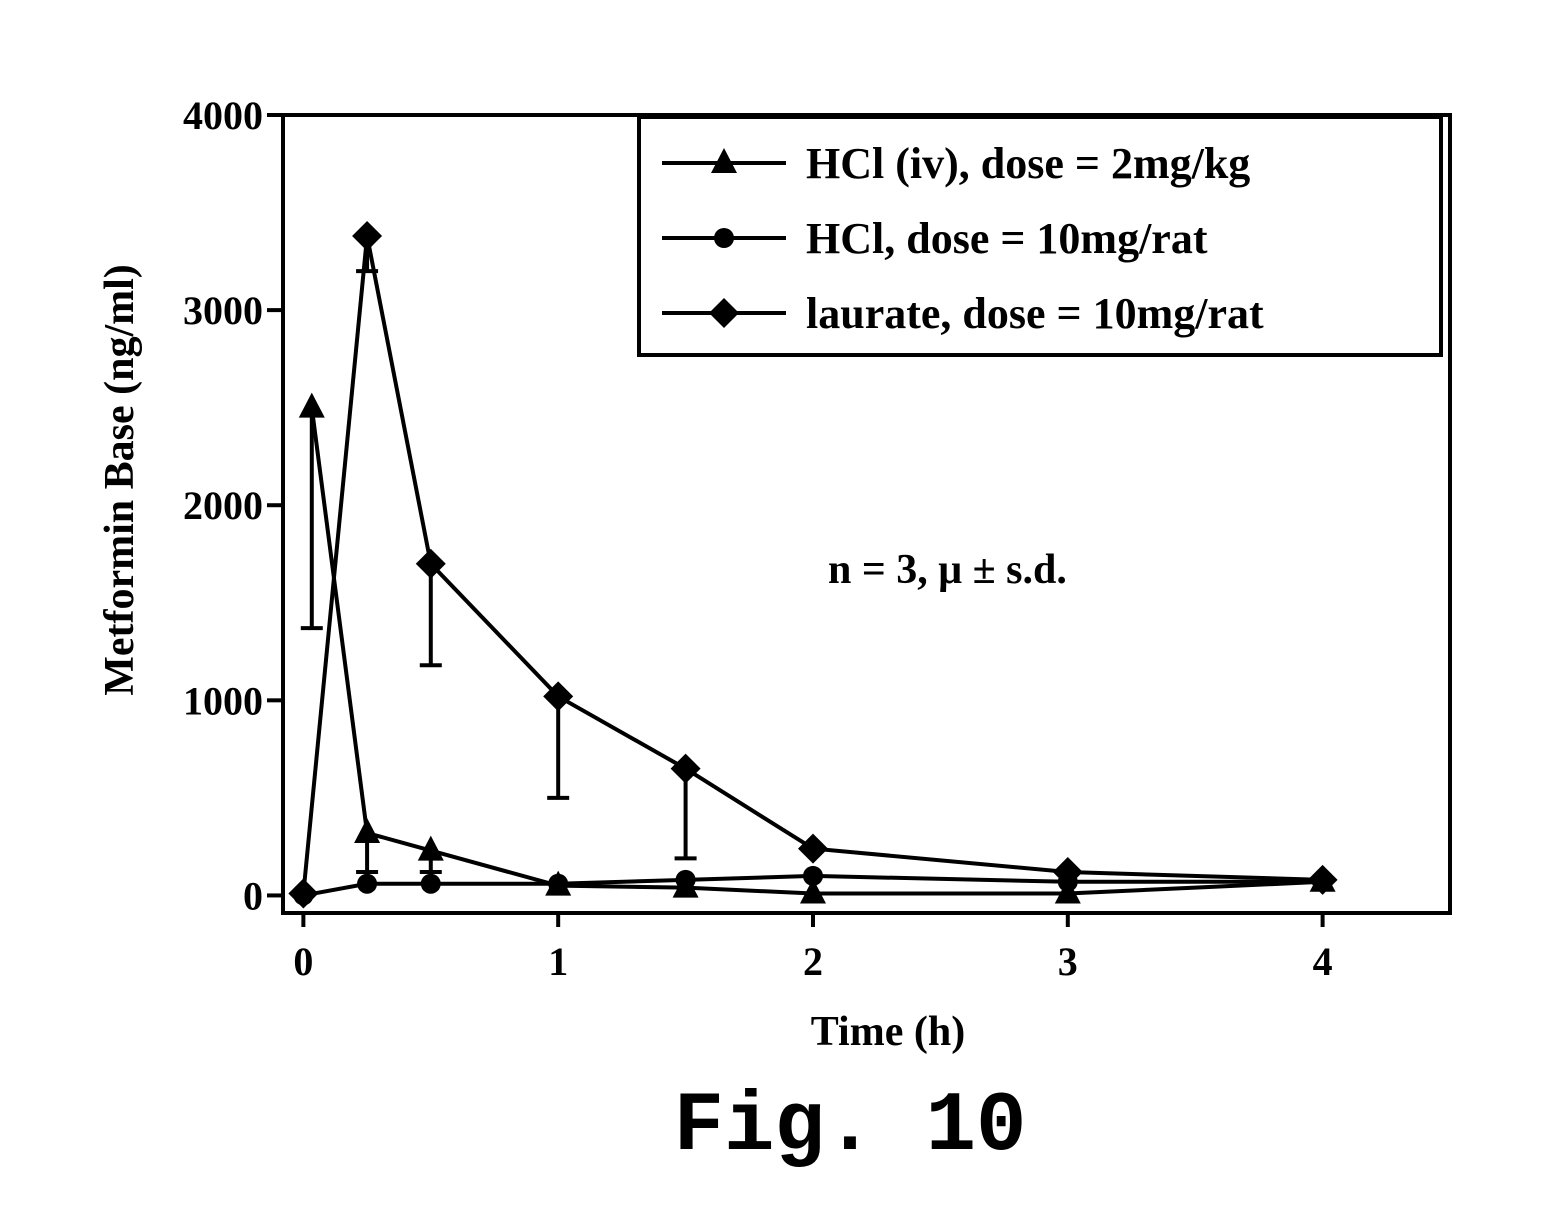  What do you see at coordinates (888, 1032) in the screenshot?
I see `x-axis-label: Time (h)` at bounding box center [888, 1032].